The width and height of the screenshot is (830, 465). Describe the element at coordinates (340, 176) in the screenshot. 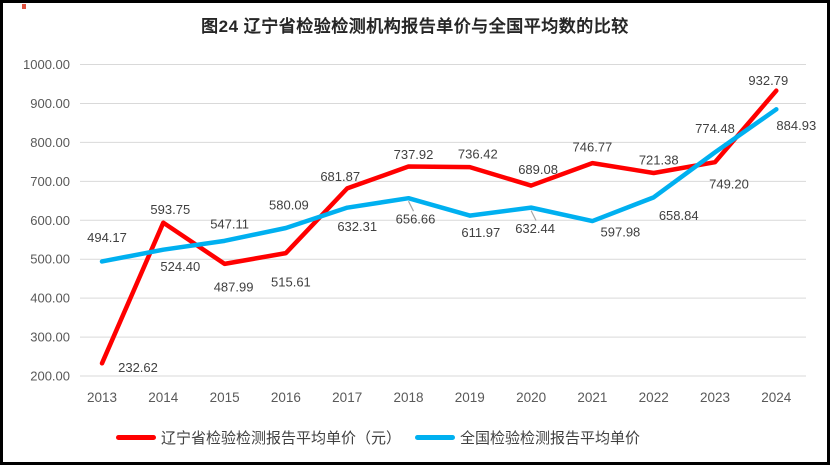

I see `data-label: 681.87` at that location.